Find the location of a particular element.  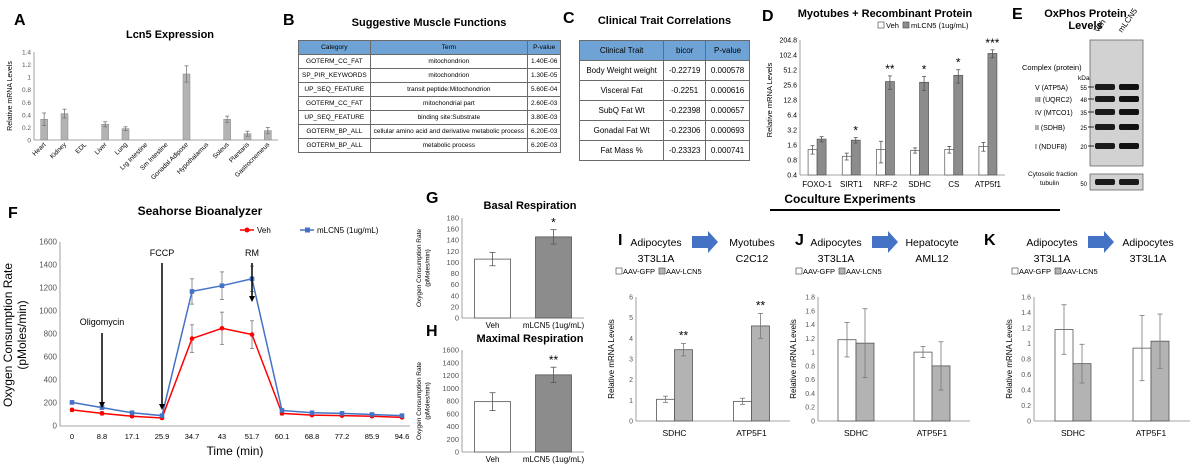

chart-j-target-label: AML12 is located at coordinates (931, 259).